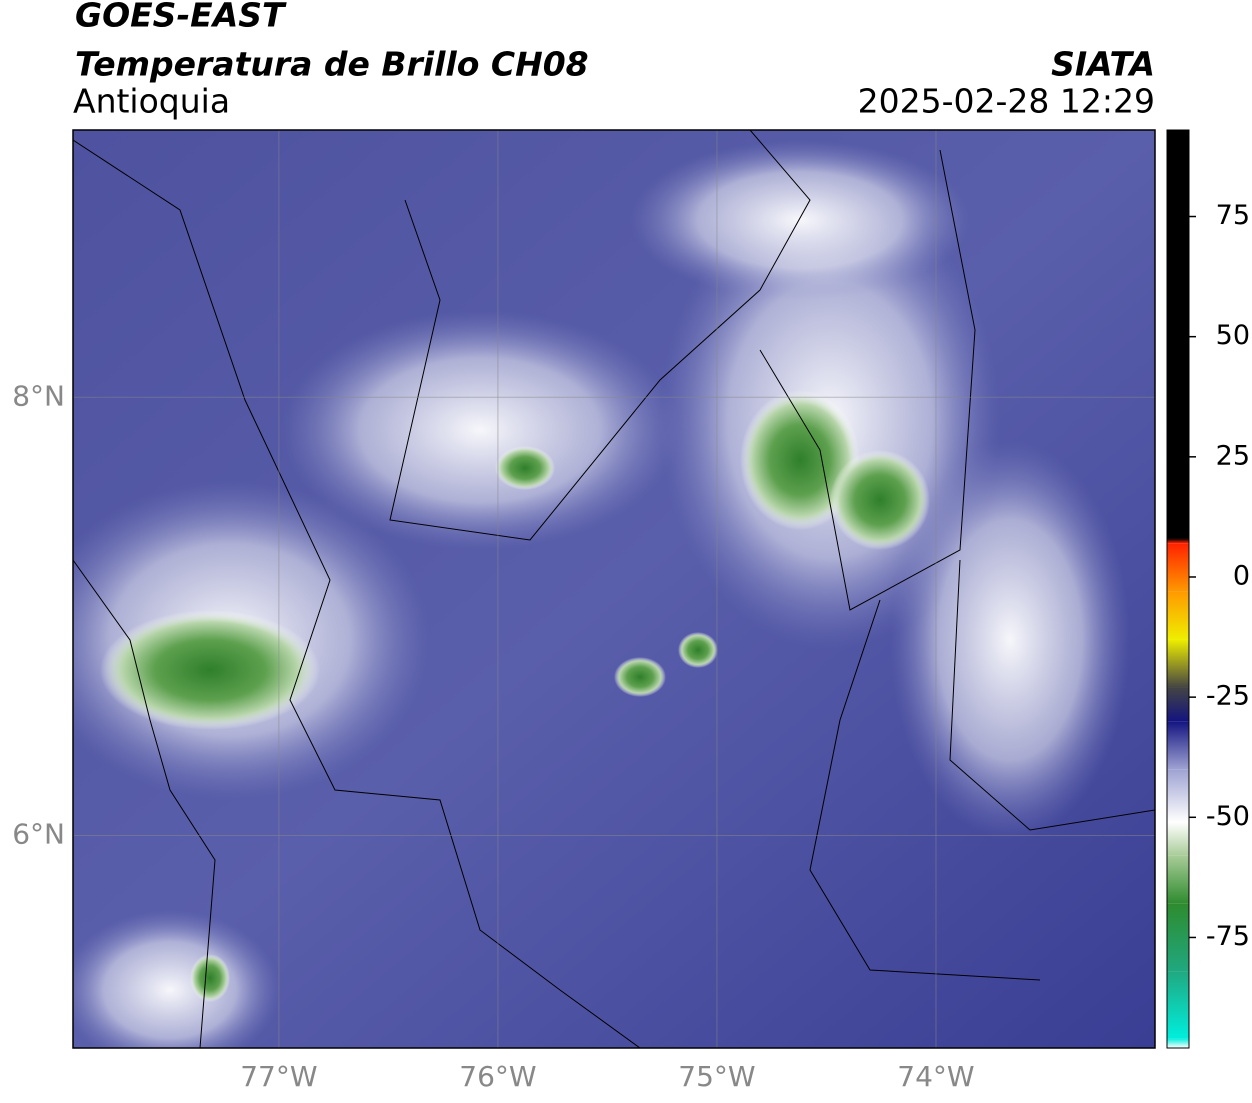 This screenshot has width=1252, height=1103. Describe the element at coordinates (332, 64) in the screenshot. I see `subtitle: Temperatura de Brillo CH08` at that location.